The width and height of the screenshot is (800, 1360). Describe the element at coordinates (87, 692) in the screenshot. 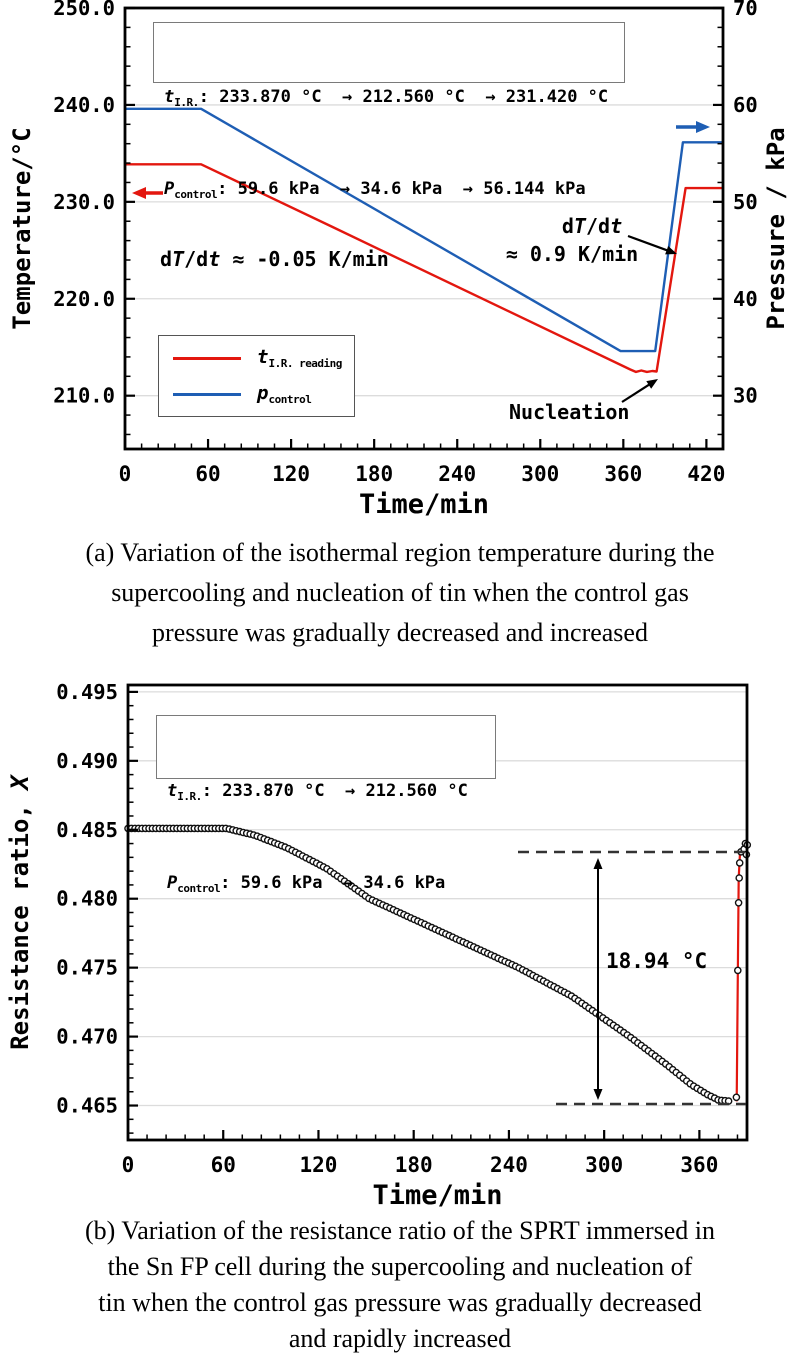

I see `svg-text: 0.495` at that location.